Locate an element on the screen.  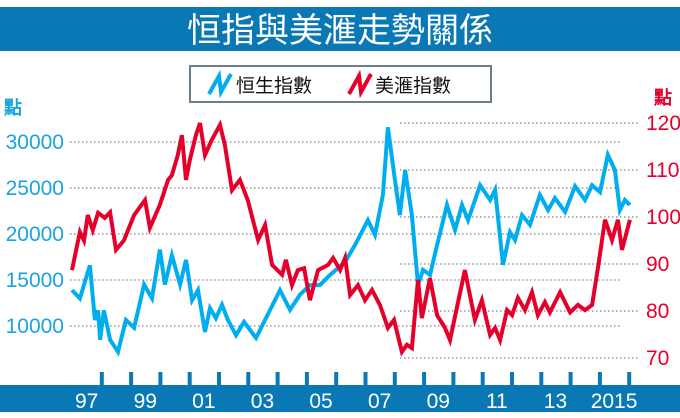
x-tick-label: 07 is located at coordinates (379, 401).